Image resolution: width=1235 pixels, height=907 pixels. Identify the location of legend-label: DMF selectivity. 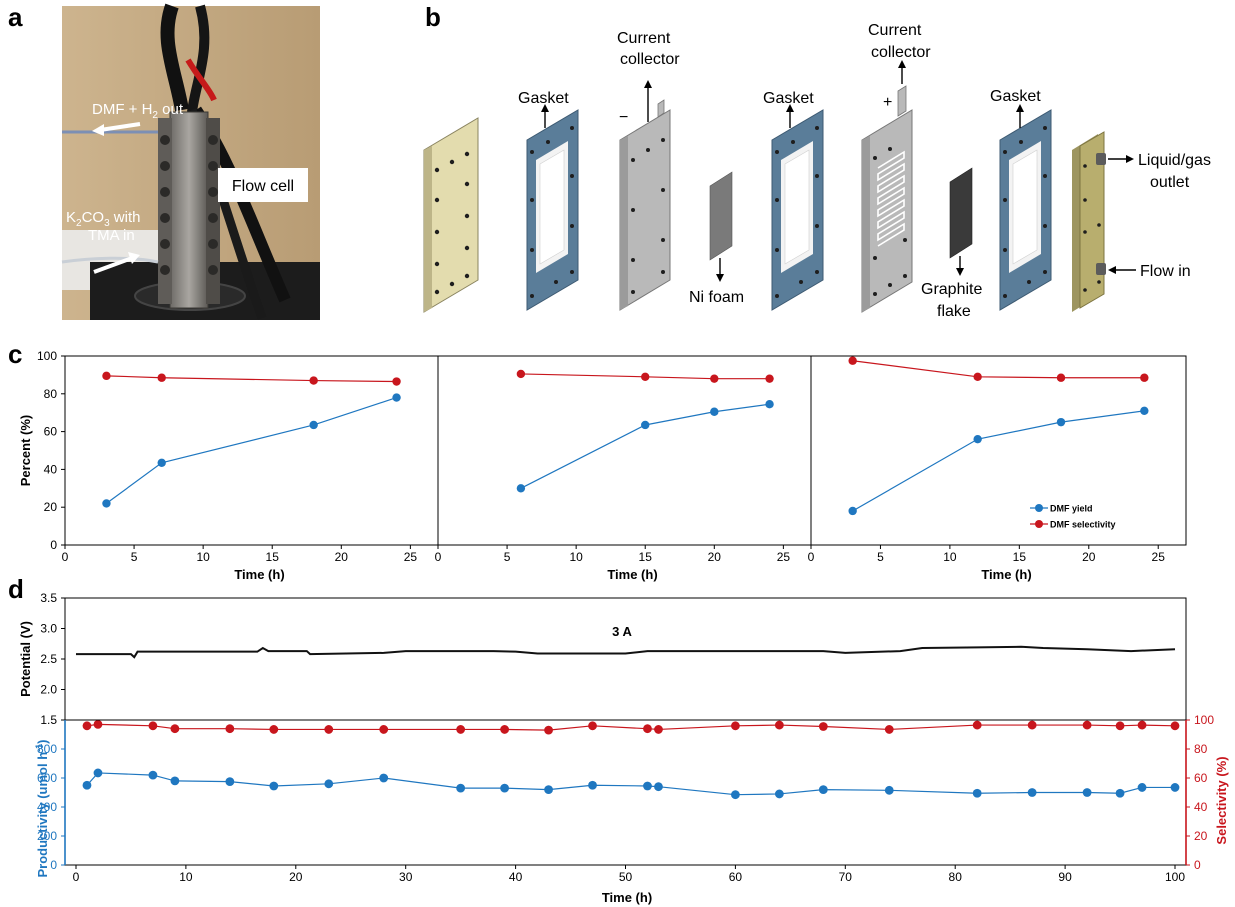
(1083, 525).